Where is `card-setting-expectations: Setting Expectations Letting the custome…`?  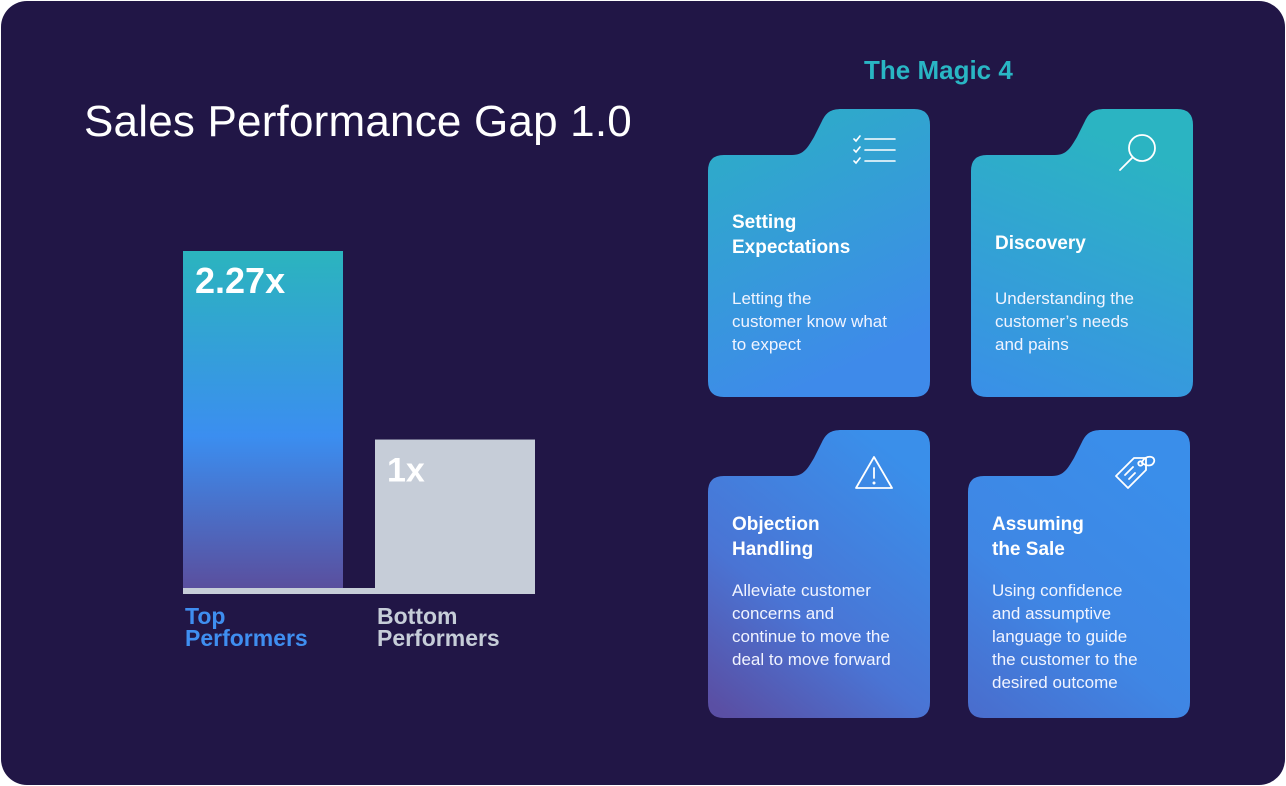 card-setting-expectations: Setting Expectations Letting the custome… is located at coordinates (820, 254).